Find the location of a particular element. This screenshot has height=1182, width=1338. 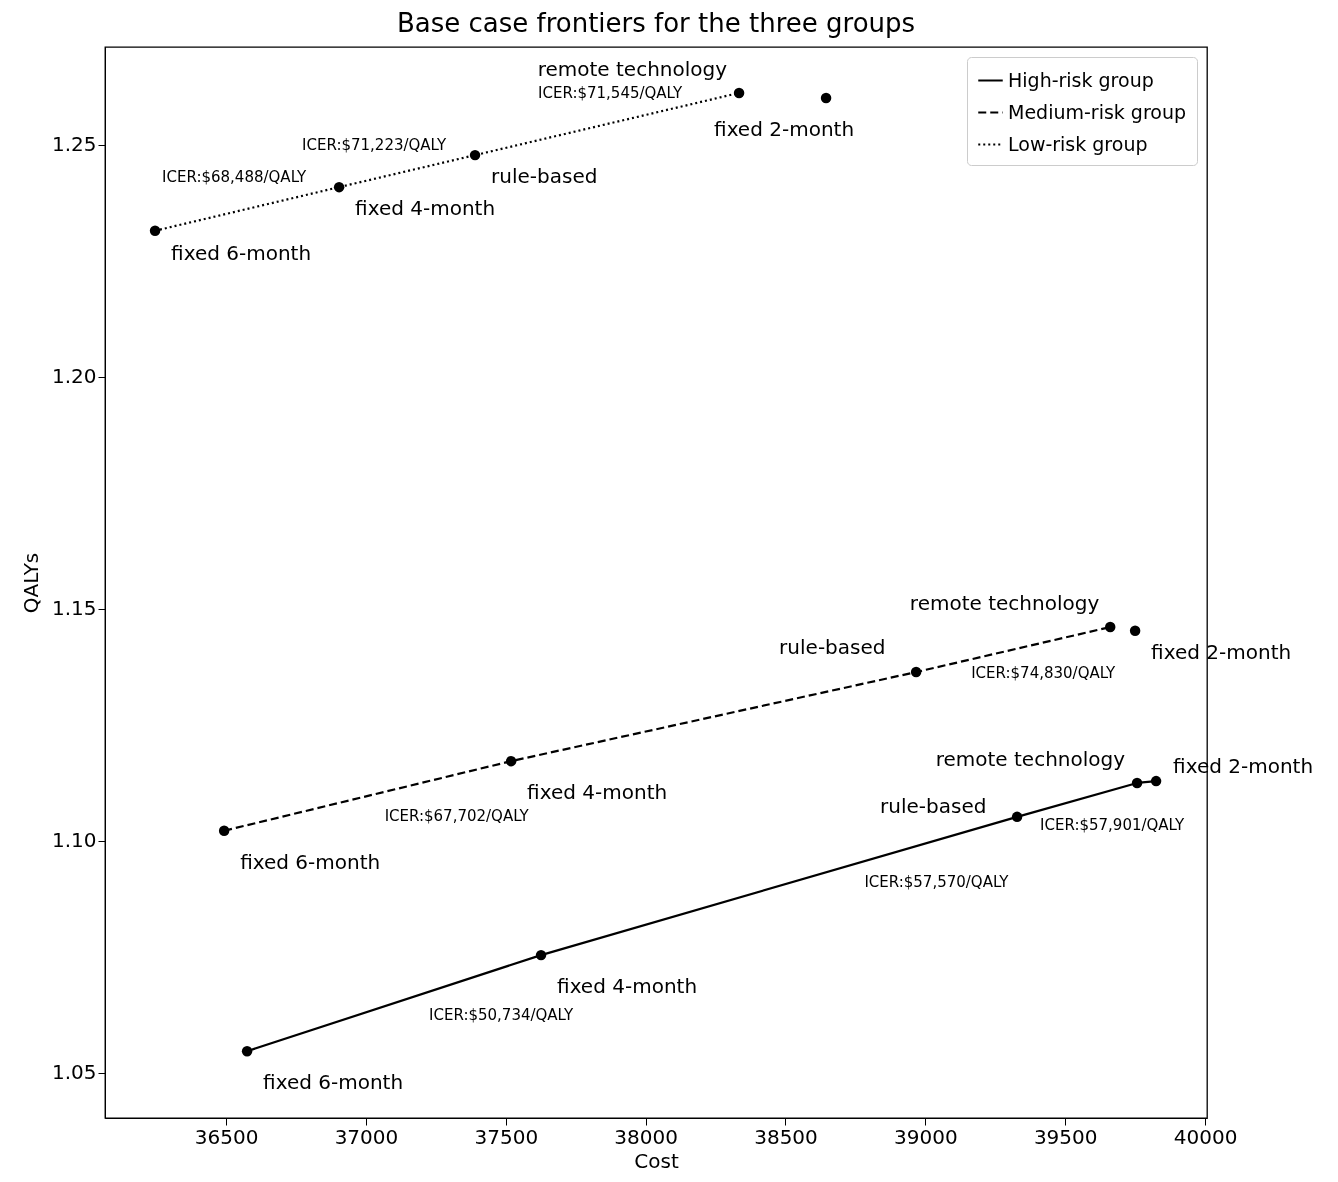

x-tick-label: 39000 is located at coordinates (926, 1136).